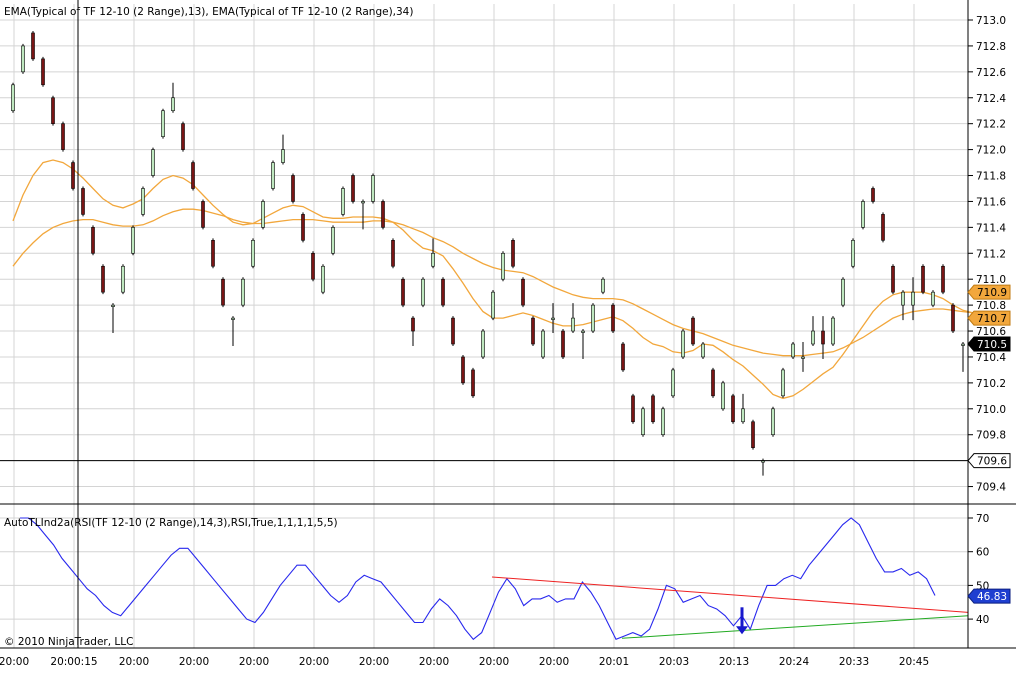 Image resolution: width=1016 pixels, height=674 pixels. What do you see at coordinates (734, 662) in the screenshot?
I see `x-tick-label: 20:13` at bounding box center [734, 662].